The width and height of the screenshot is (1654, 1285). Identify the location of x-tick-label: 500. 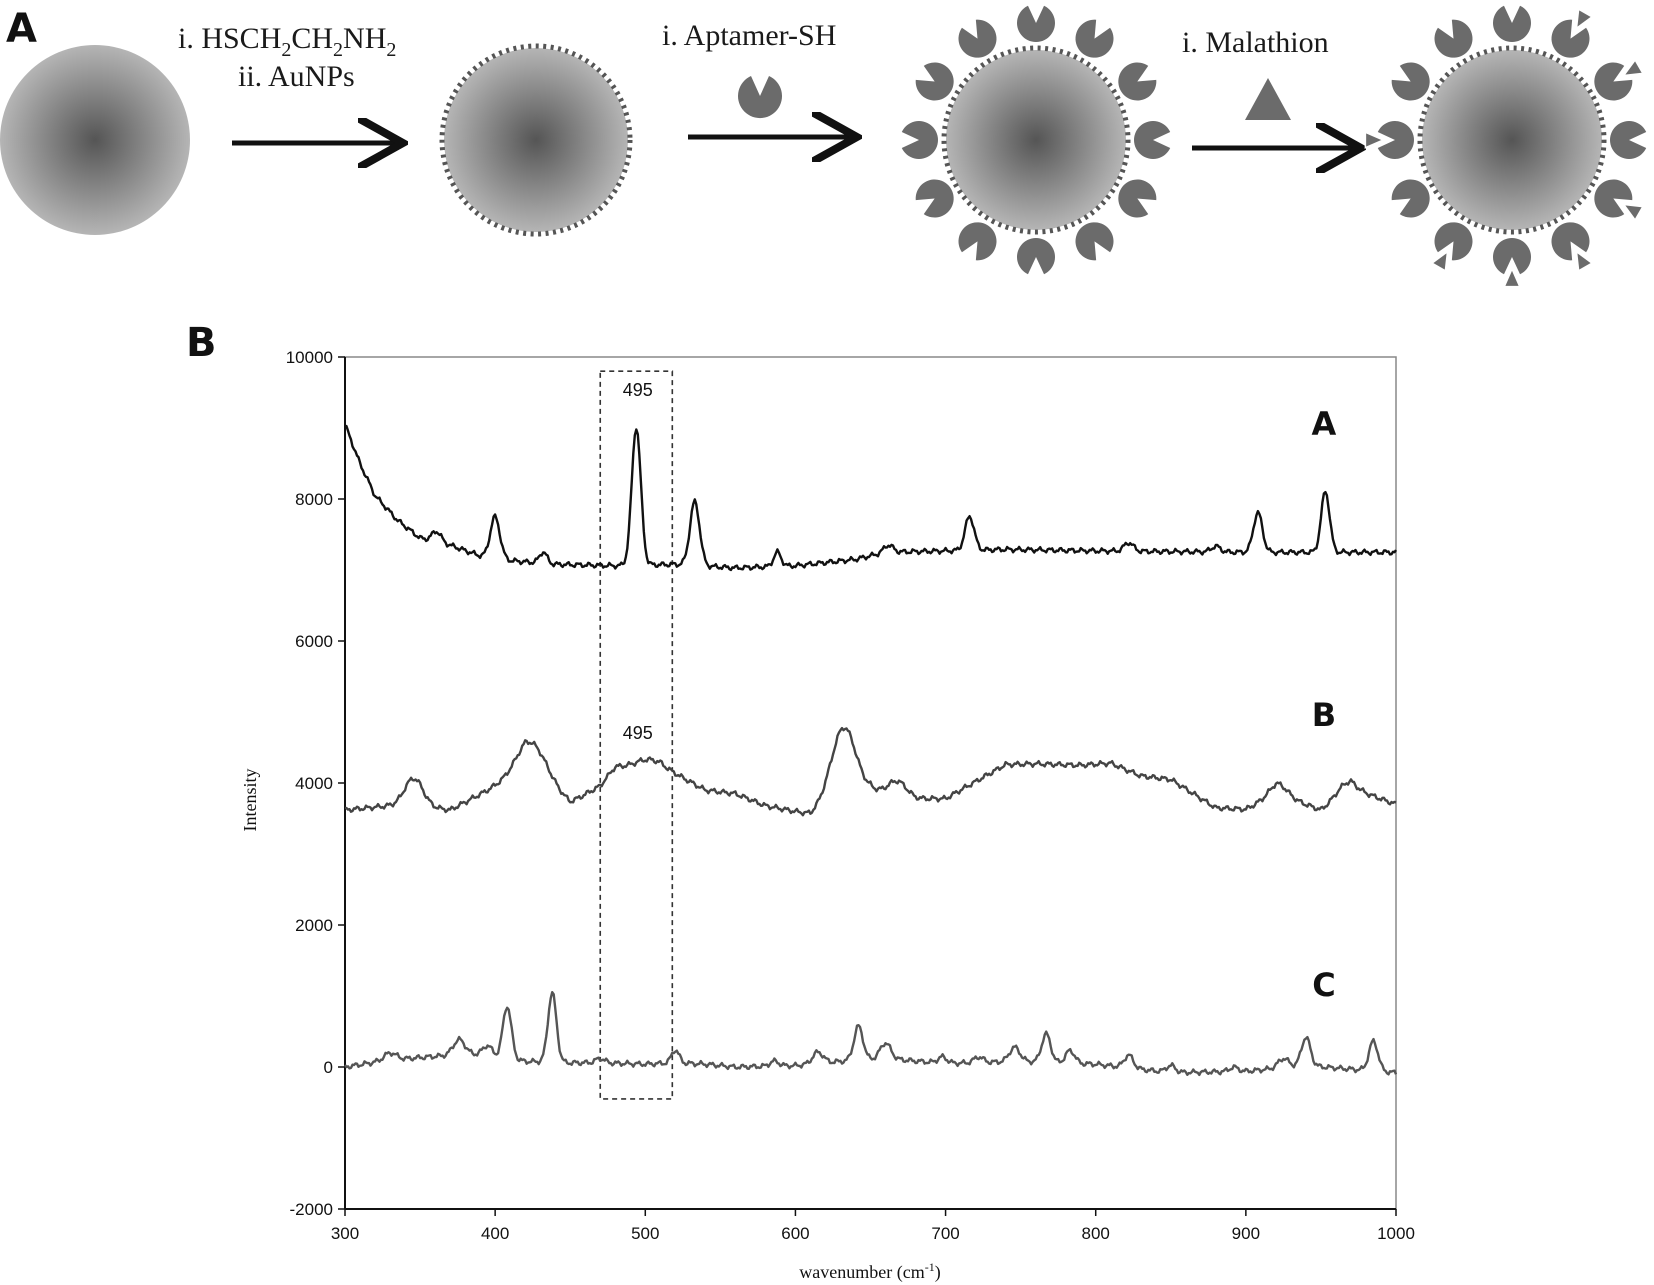
(645, 1233).